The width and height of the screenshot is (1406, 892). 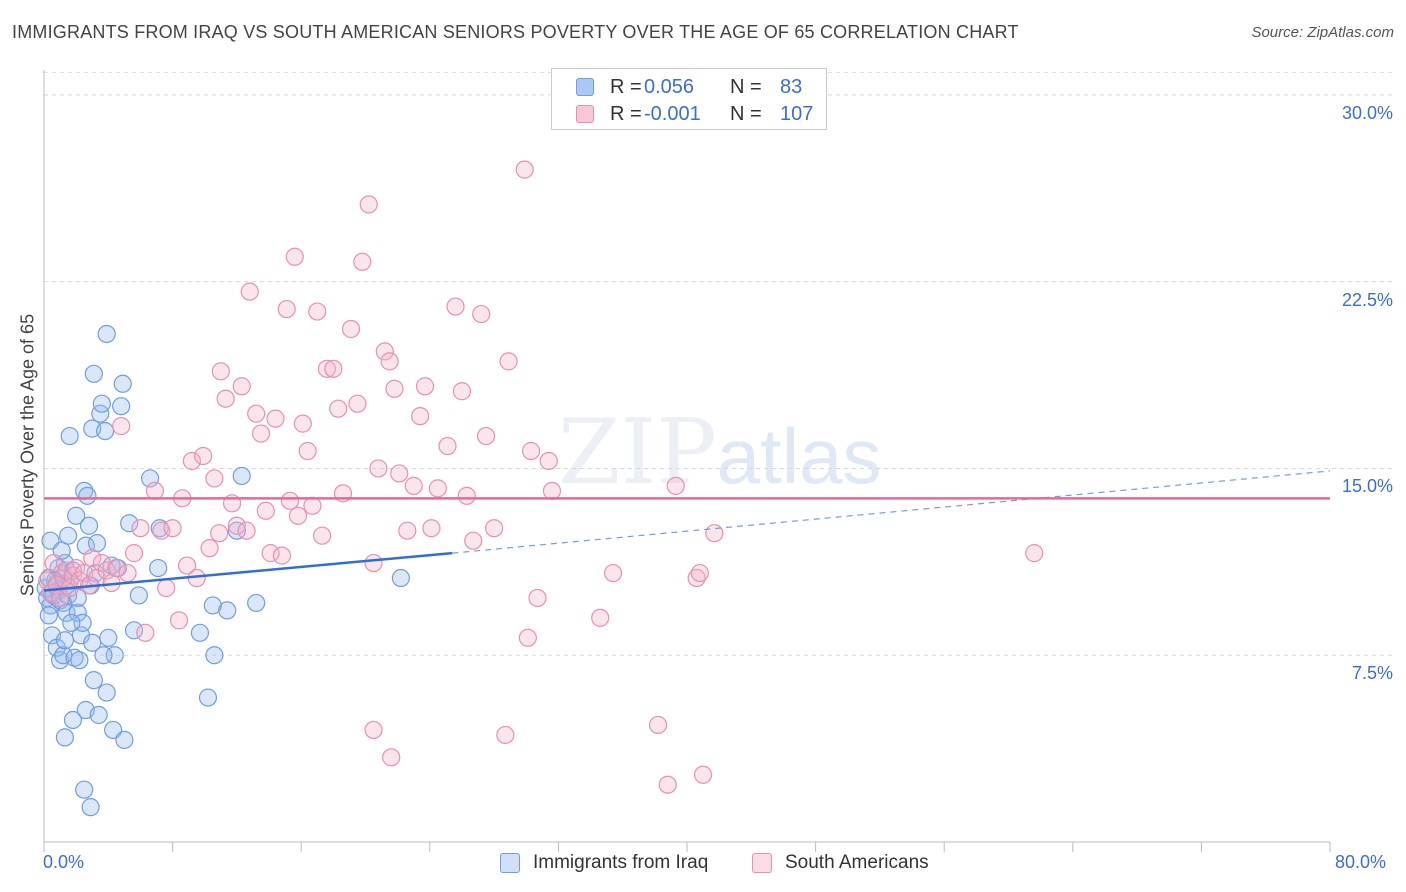 What do you see at coordinates (621, 862) in the screenshot?
I see `legend-label-iraq: Immigrants from Iraq` at bounding box center [621, 862].